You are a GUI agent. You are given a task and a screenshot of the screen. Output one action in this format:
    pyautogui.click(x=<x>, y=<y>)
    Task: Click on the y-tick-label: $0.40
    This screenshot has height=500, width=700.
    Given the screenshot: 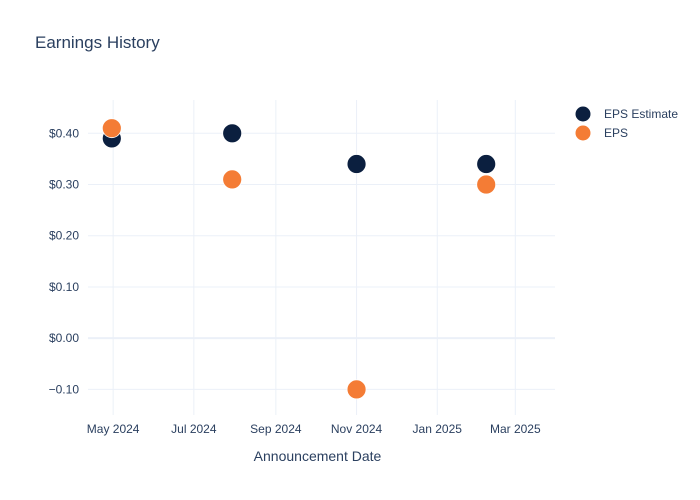 What is the action you would take?
    pyautogui.click(x=64, y=133)
    